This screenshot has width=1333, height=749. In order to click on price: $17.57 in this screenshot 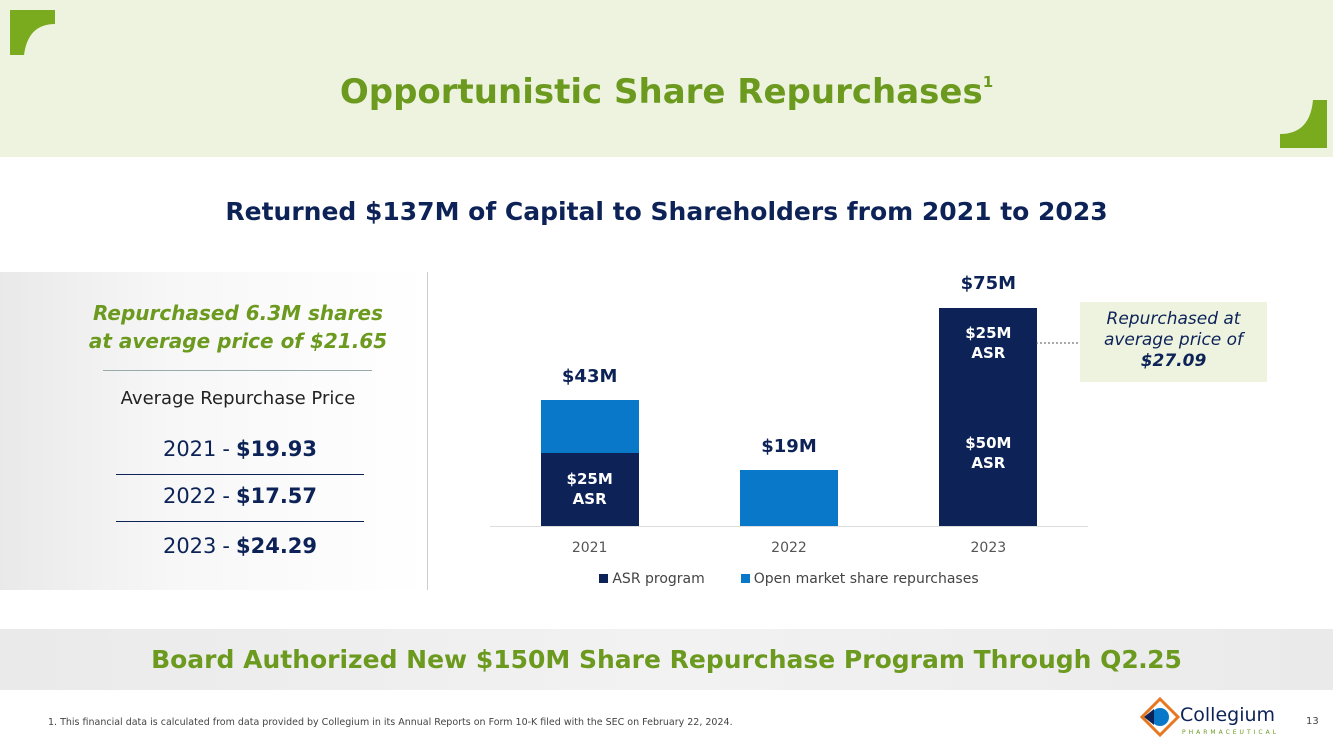, I will do `click(276, 496)`.